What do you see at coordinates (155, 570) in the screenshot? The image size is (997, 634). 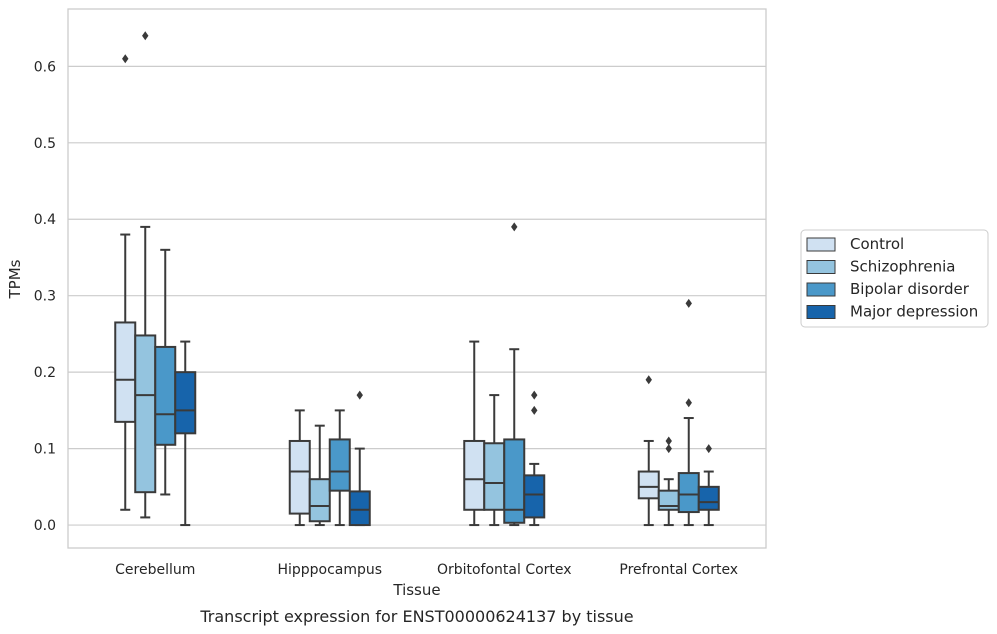 I see `x-tick-label: Cerebellum` at bounding box center [155, 570].